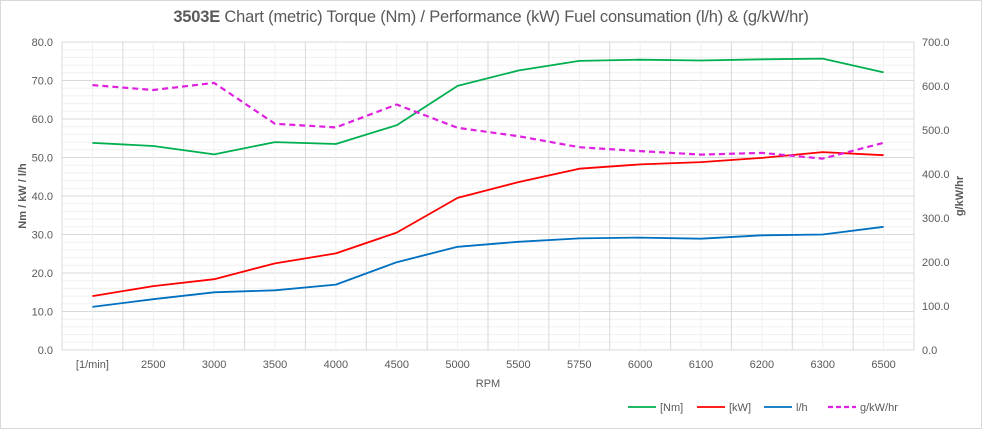 This screenshot has width=982, height=429. What do you see at coordinates (936, 307) in the screenshot?
I see `y2-tick-label: 100.0` at bounding box center [936, 307].